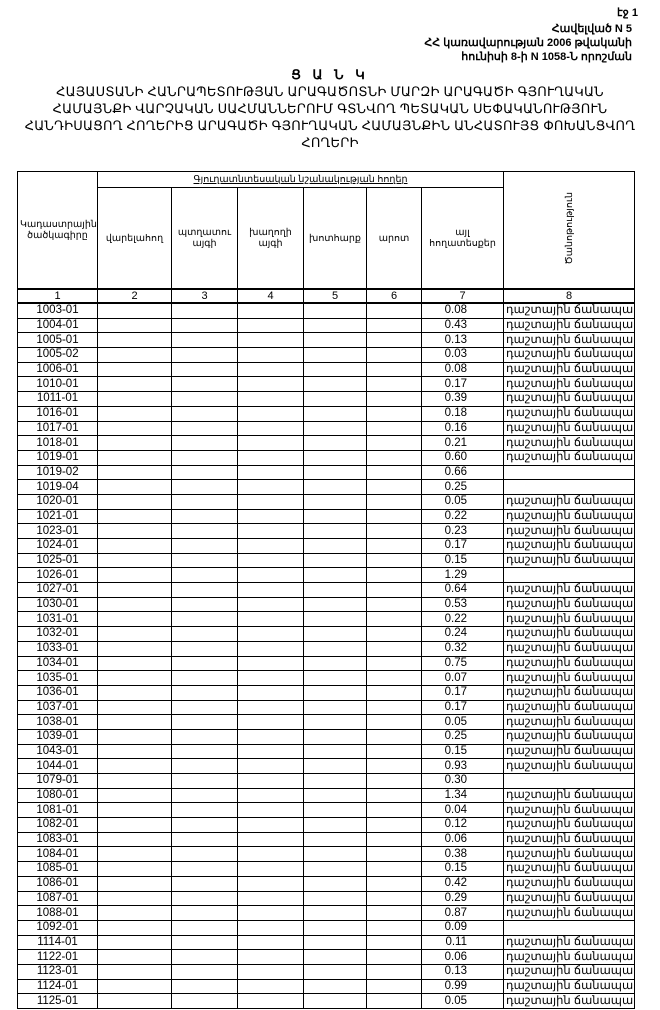 The image size is (660, 1010). Describe the element at coordinates (57, 516) in the screenshot. I see `cadastral-code-cell: 1021-01` at that location.